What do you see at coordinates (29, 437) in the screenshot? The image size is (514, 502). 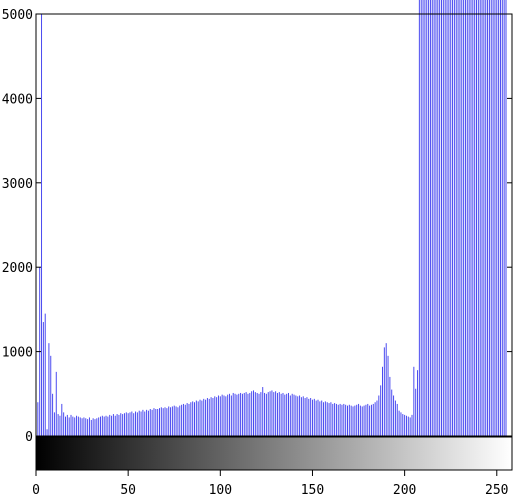 I see `y-tick-label: 0` at bounding box center [29, 437].